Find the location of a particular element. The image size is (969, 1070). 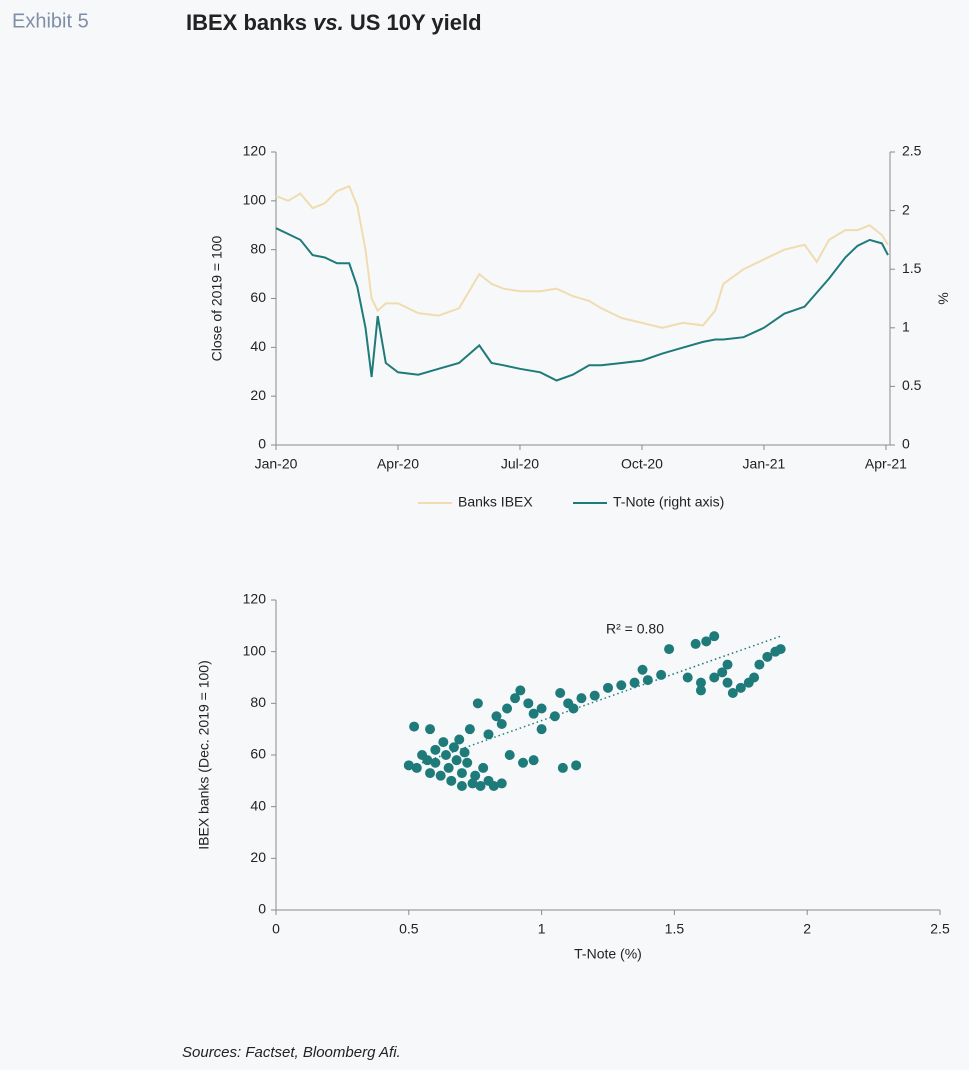

title-part: vs. is located at coordinates (328, 22).